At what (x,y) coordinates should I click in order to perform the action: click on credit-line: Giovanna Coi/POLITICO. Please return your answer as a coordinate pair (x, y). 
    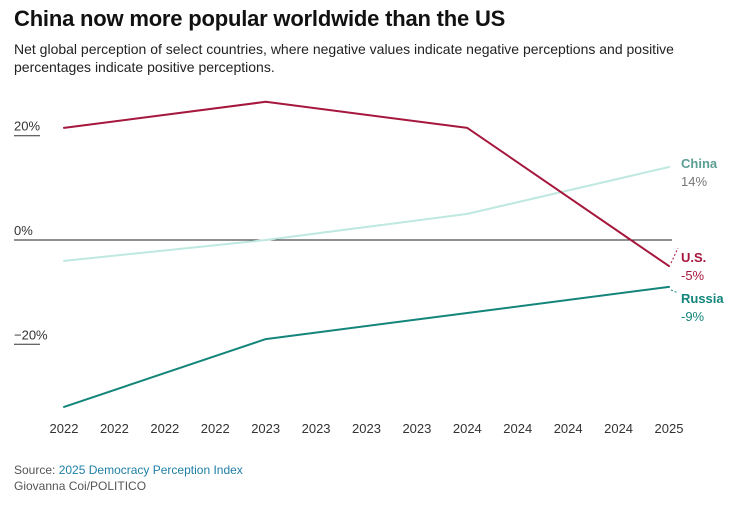
    Looking at the image, I should click on (80, 486).